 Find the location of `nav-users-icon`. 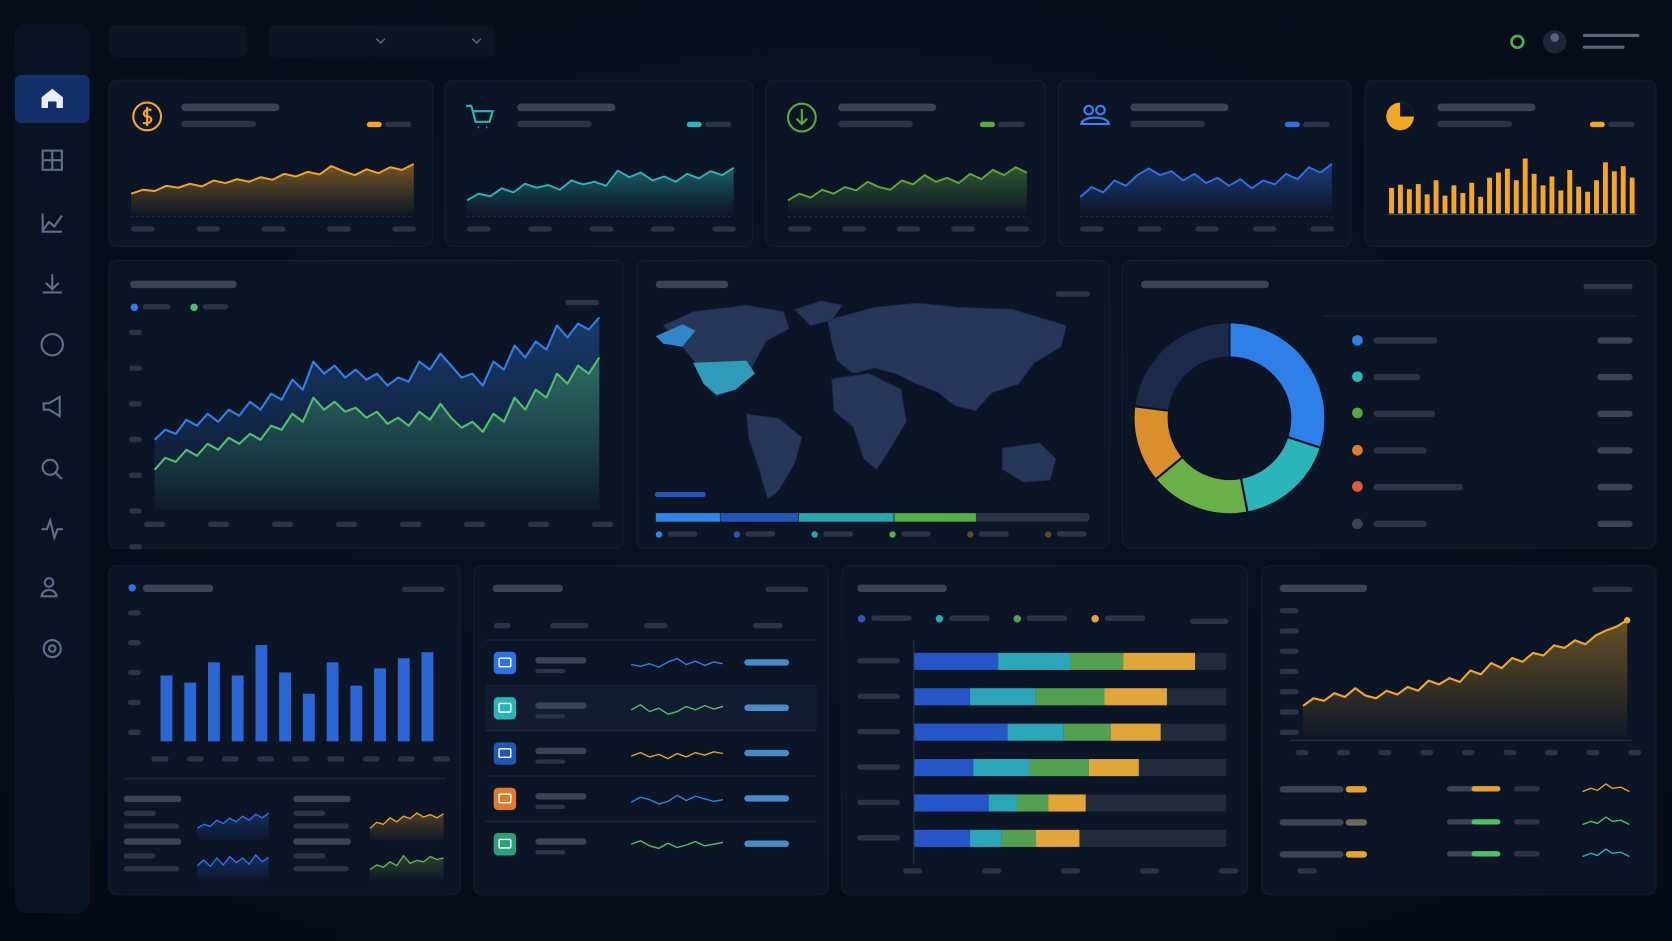

nav-users-icon is located at coordinates (49, 582).